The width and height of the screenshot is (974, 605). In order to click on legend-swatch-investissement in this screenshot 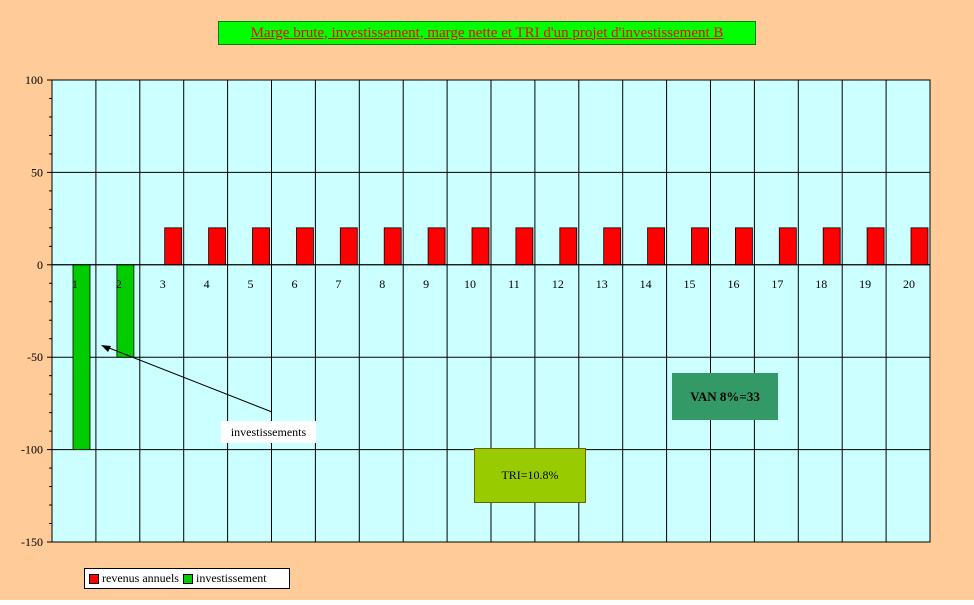, I will do `click(187, 578)`.